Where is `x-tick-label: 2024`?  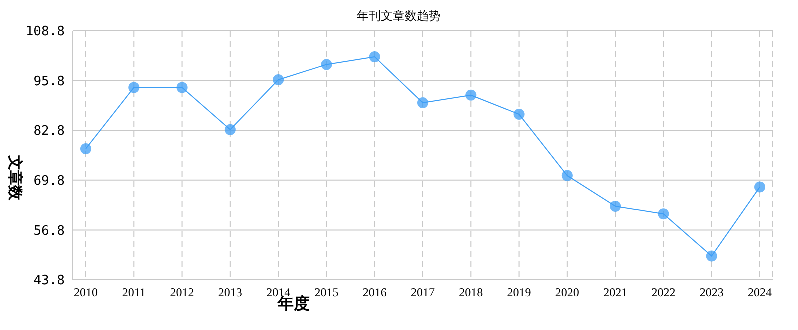 x-tick-label: 2024 is located at coordinates (760, 293).